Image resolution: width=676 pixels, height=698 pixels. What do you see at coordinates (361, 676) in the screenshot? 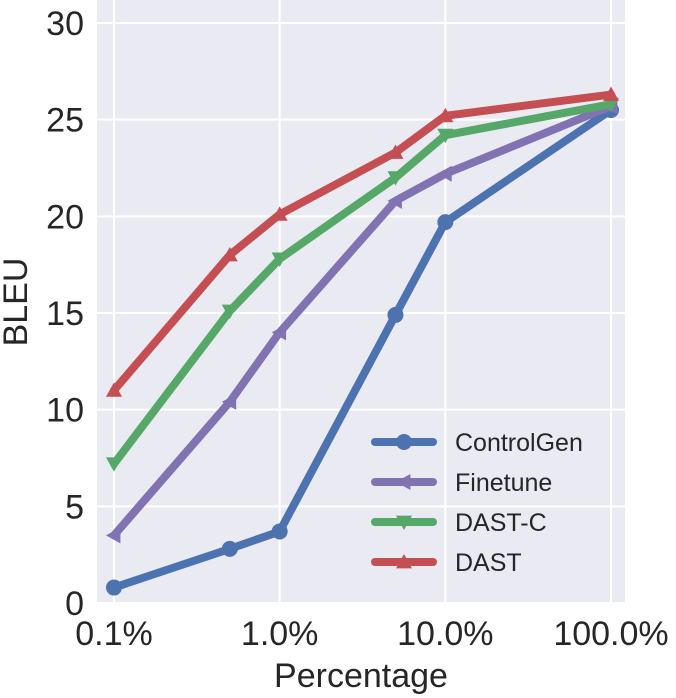
I see `x-axis-label: Percentage` at bounding box center [361, 676].